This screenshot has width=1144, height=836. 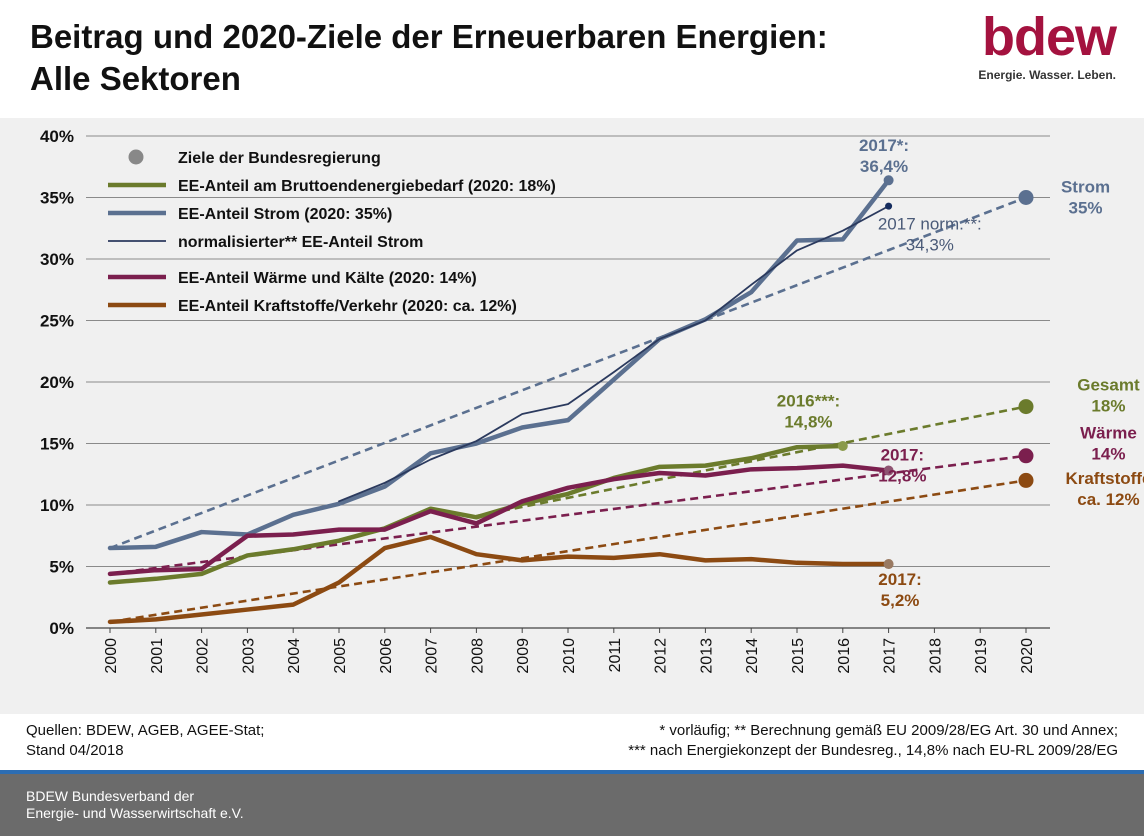 I want to click on x-tick-label: 2014, so click(x=752, y=656).